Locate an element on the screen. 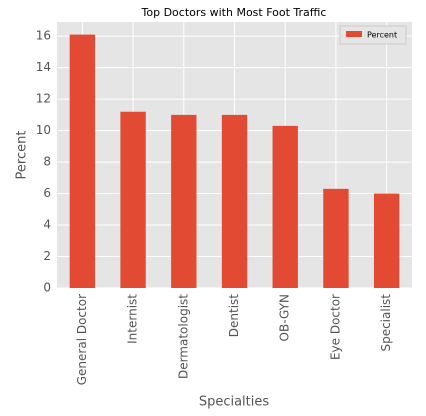 Image resolution: width=426 pixels, height=416 pixels. legend-swatch is located at coordinates (354, 34).